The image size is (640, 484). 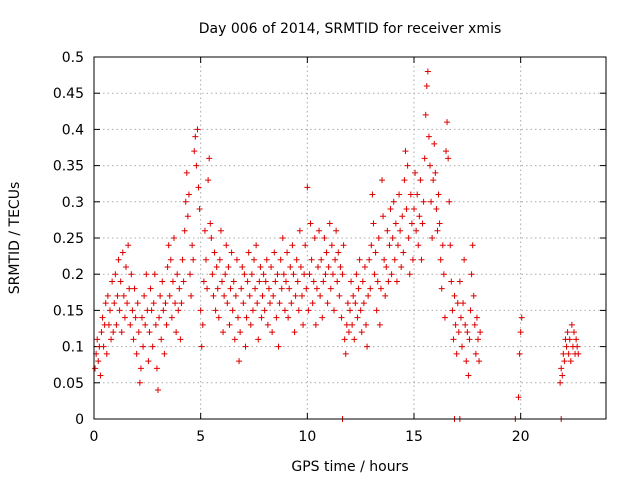 What do you see at coordinates (68, 384) in the screenshot?
I see `y-tick-label: 0.05` at bounding box center [68, 384].